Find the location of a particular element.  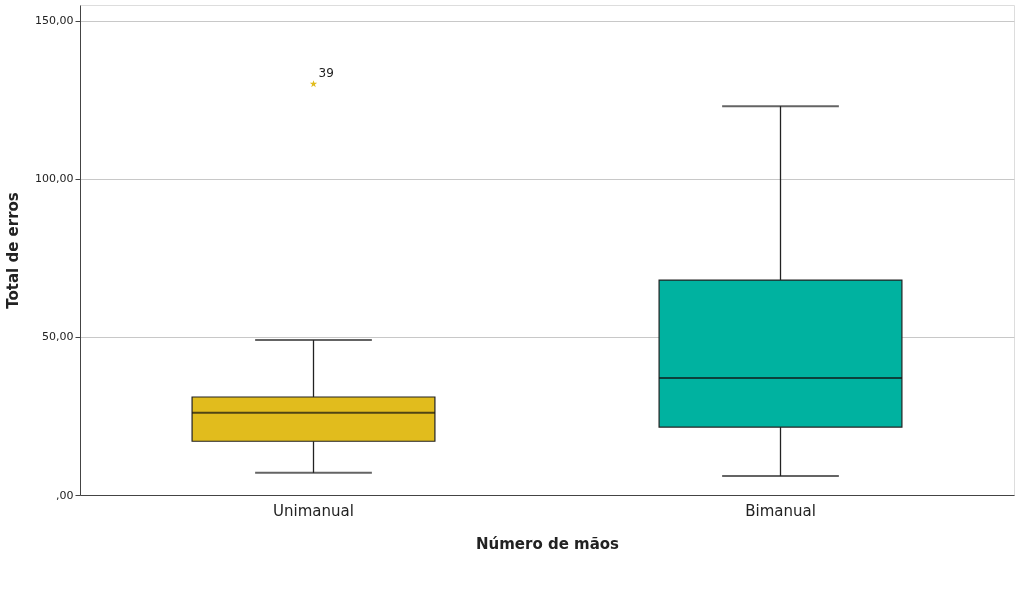

x-tick-label: Unimanual is located at coordinates (313, 510).